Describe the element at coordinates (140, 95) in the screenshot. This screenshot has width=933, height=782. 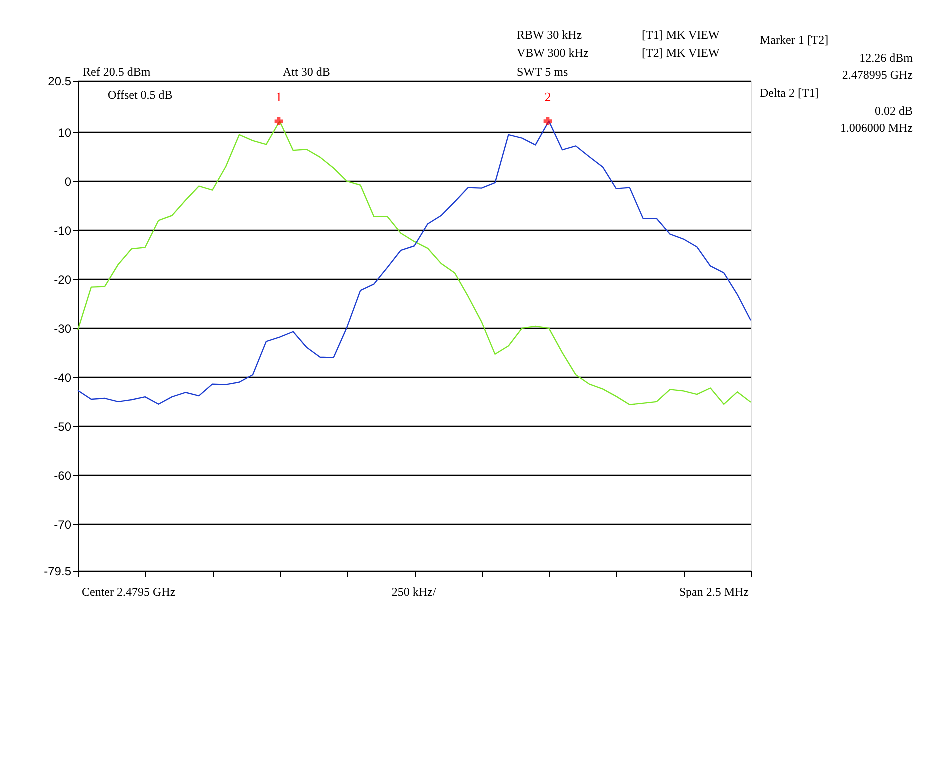
I see `annotation: Offset 0.5 dB` at that location.